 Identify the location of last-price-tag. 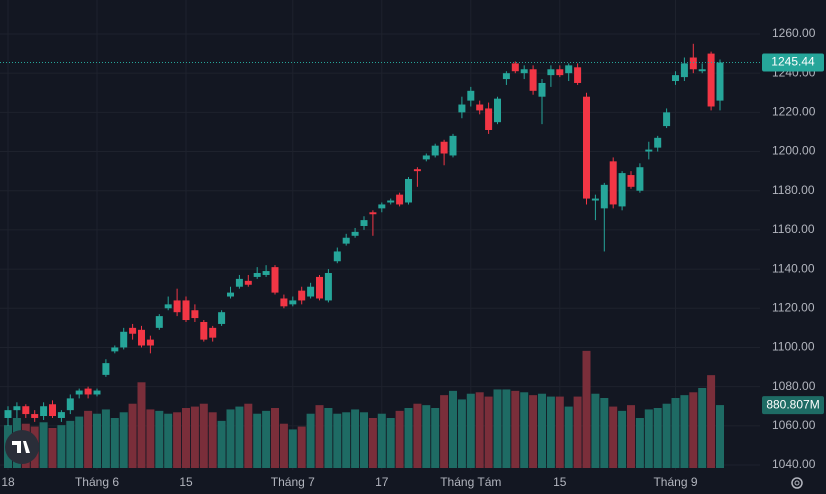
(793, 62).